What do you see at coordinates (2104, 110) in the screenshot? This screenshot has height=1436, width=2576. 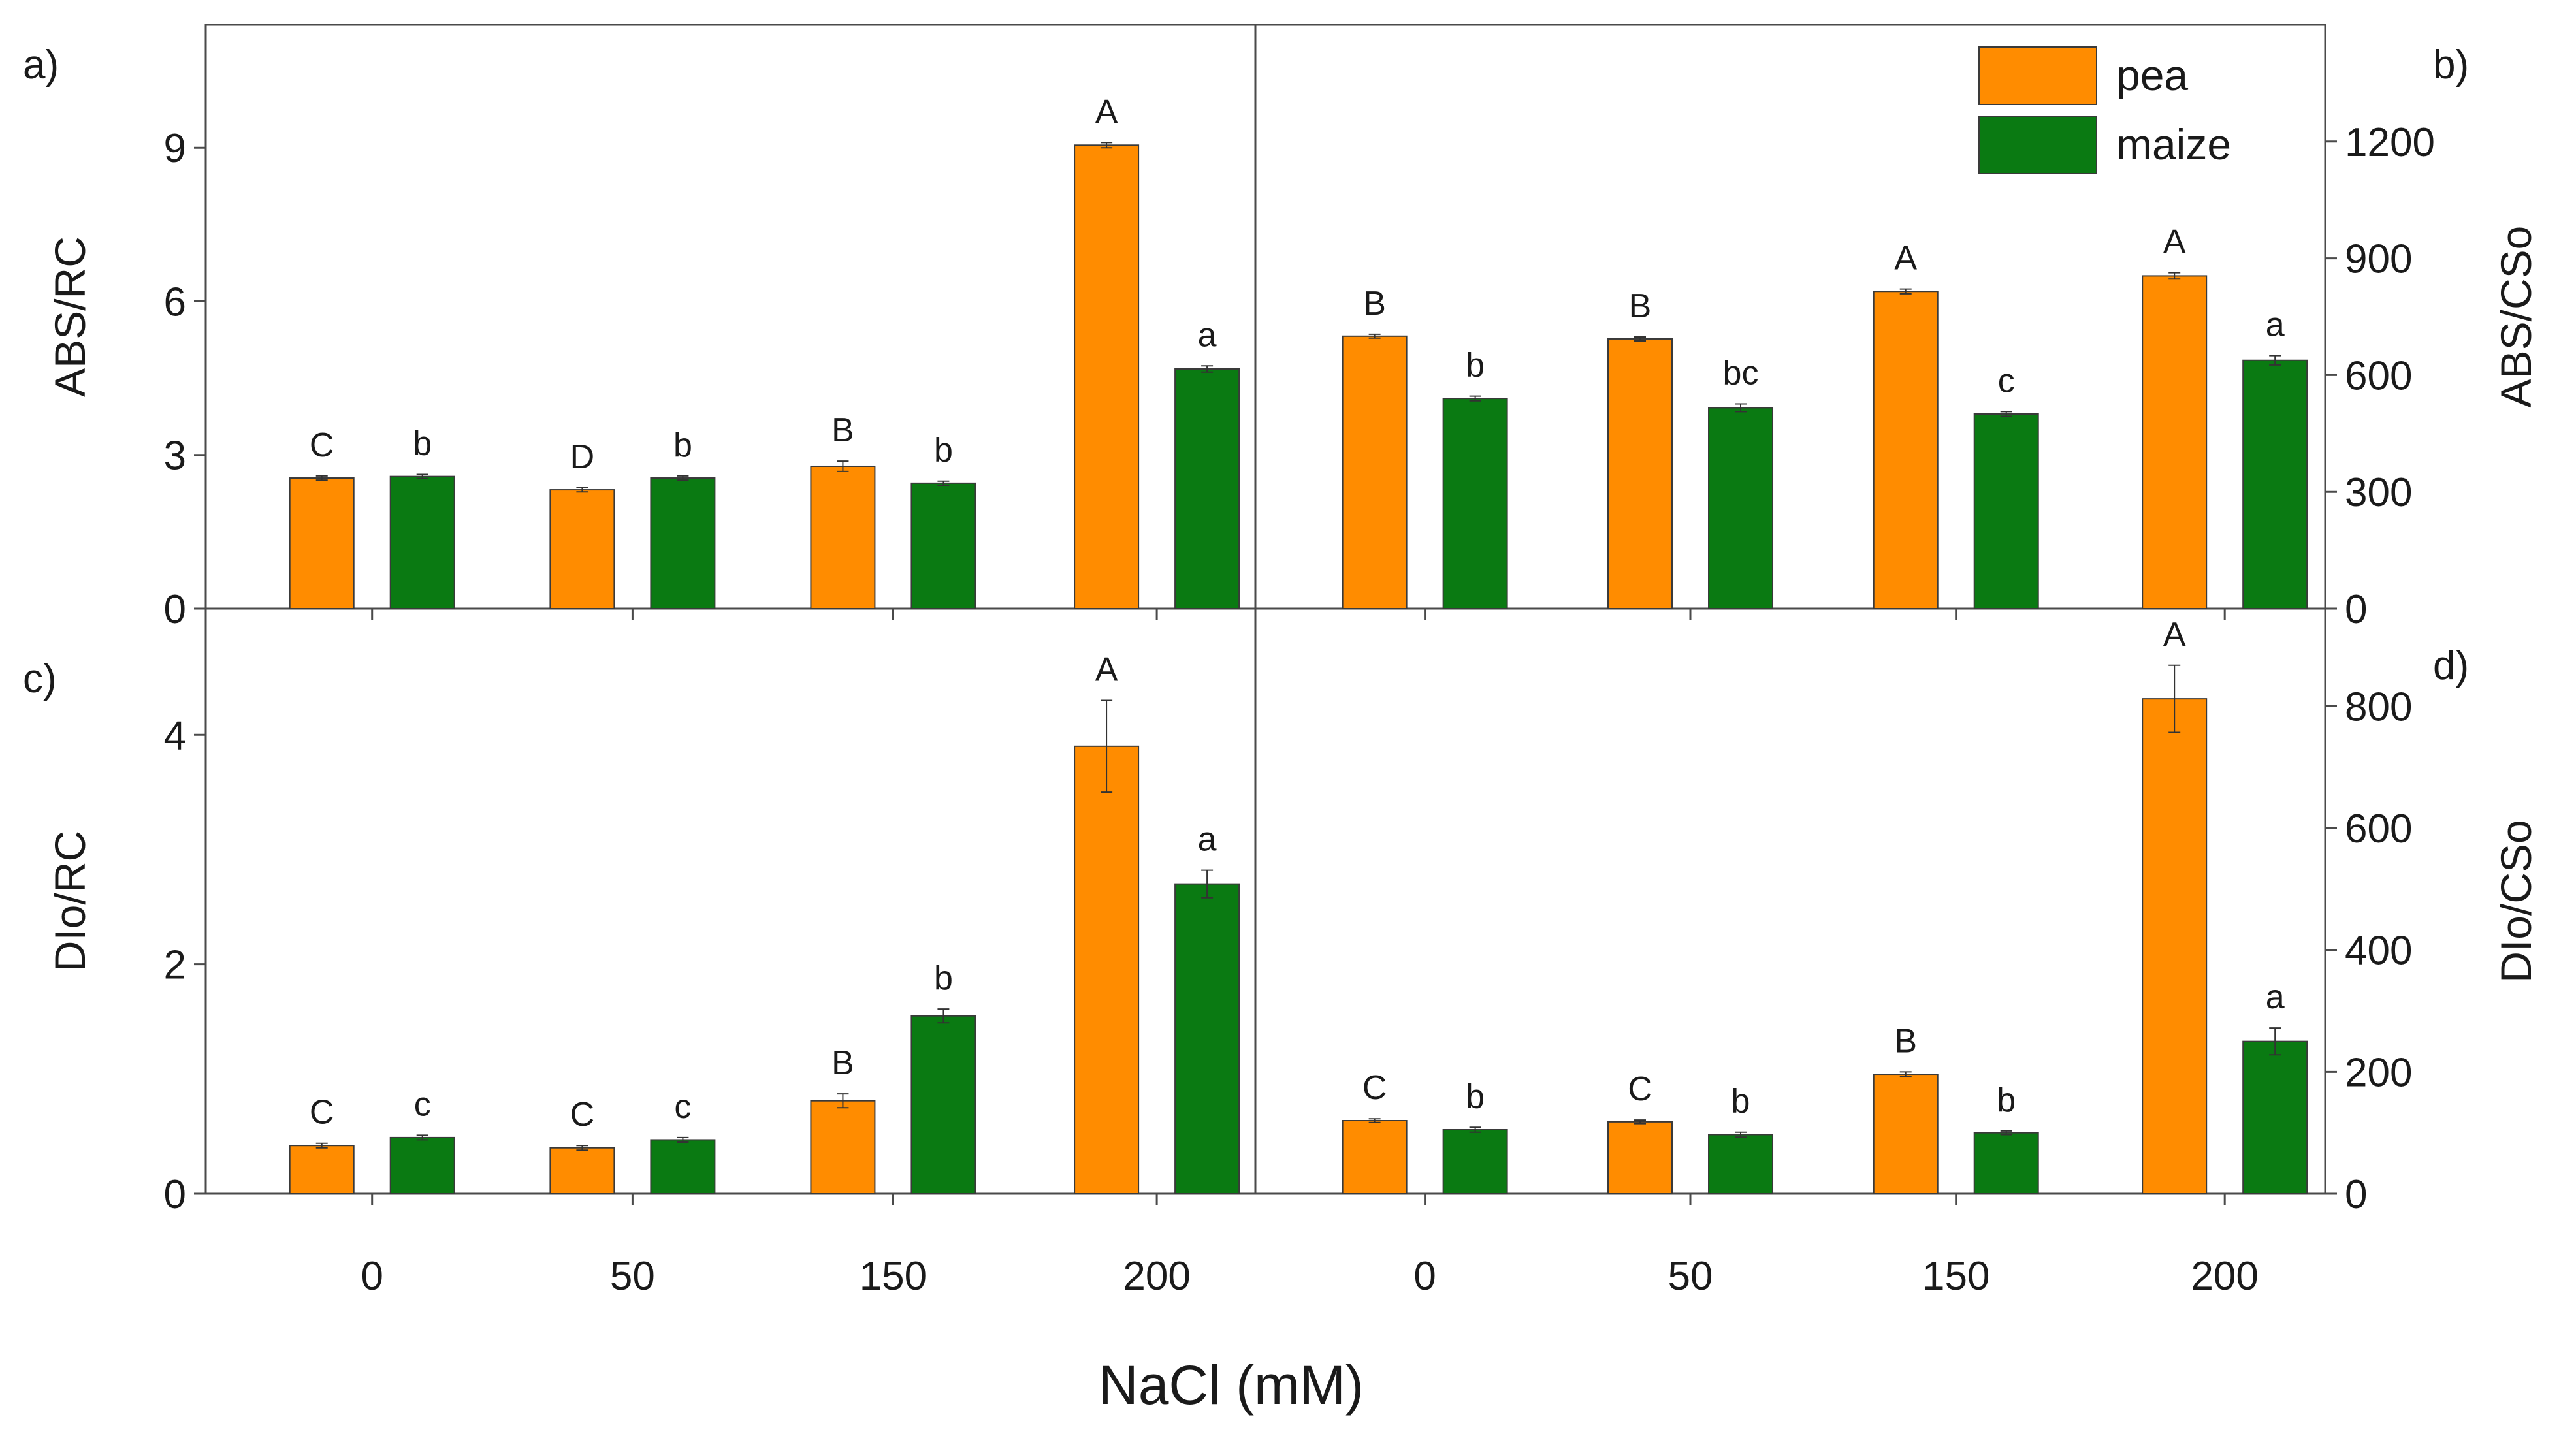 I see `legend: pea maize` at bounding box center [2104, 110].